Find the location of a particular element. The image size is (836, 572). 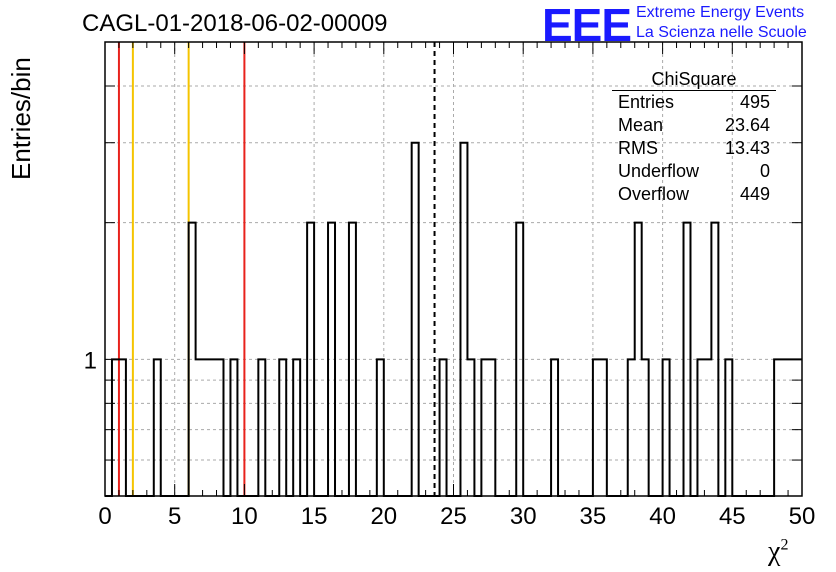

x-tick-label: 35 is located at coordinates (593, 516).